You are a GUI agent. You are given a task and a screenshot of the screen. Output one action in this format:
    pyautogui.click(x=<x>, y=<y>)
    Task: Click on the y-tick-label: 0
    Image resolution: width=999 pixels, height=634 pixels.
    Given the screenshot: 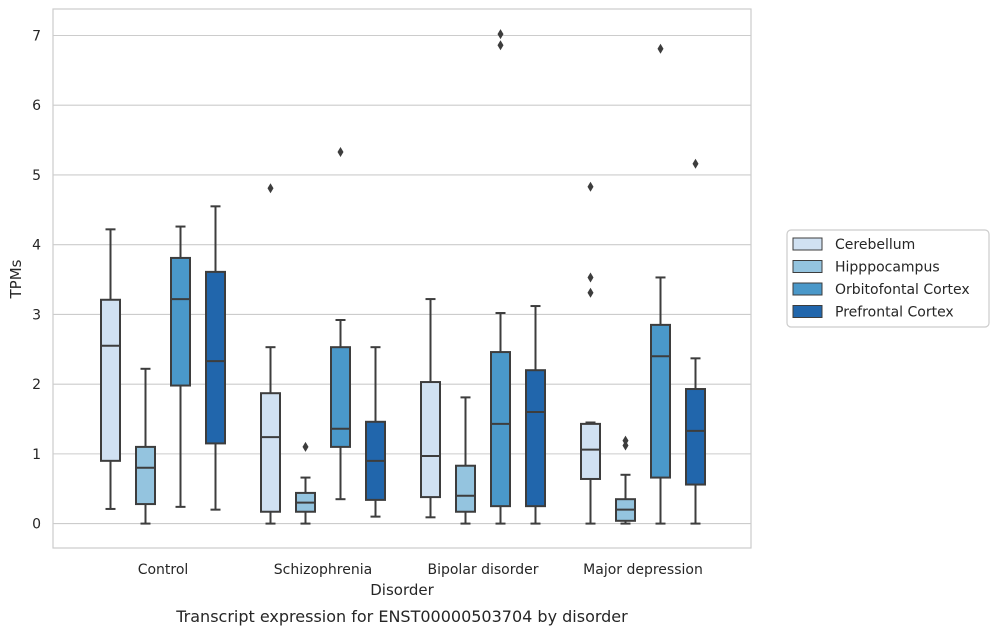 What is the action you would take?
    pyautogui.click(x=36, y=525)
    